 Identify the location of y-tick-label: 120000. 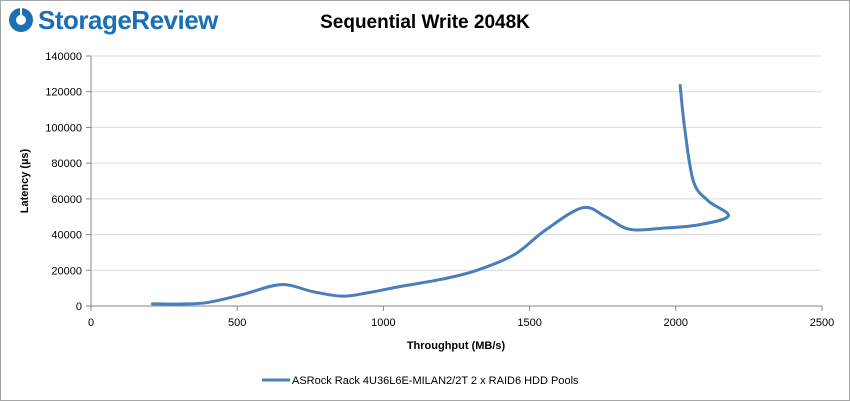
(63, 93).